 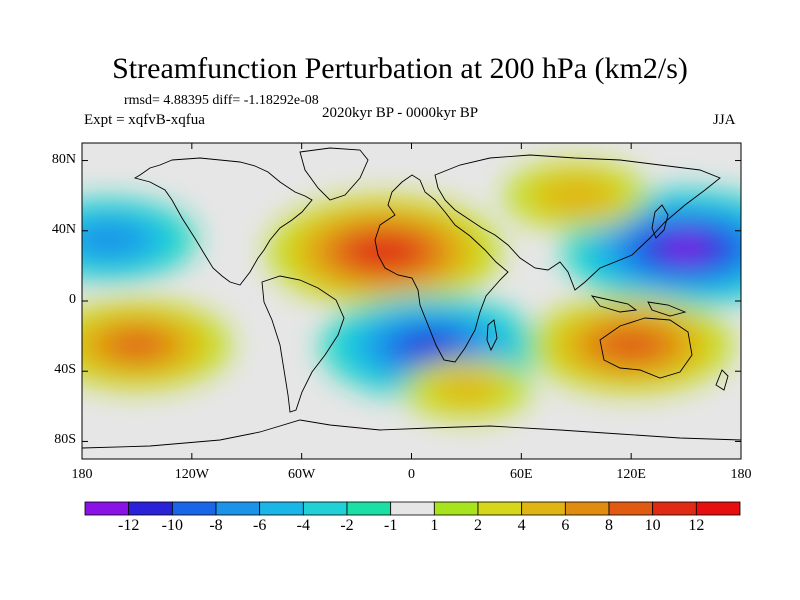 I want to click on colorbar-label-4: -4, so click(x=303, y=525).